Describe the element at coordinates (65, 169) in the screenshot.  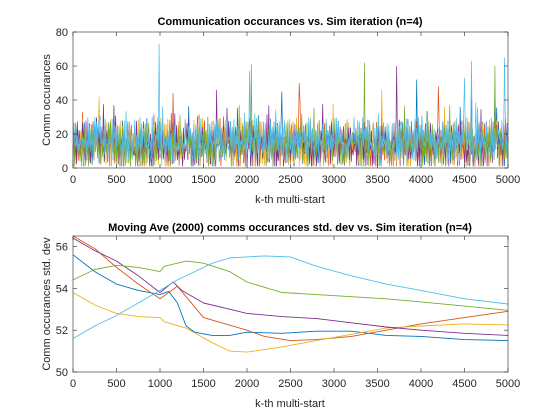
I see `y-tick-label: 0` at that location.